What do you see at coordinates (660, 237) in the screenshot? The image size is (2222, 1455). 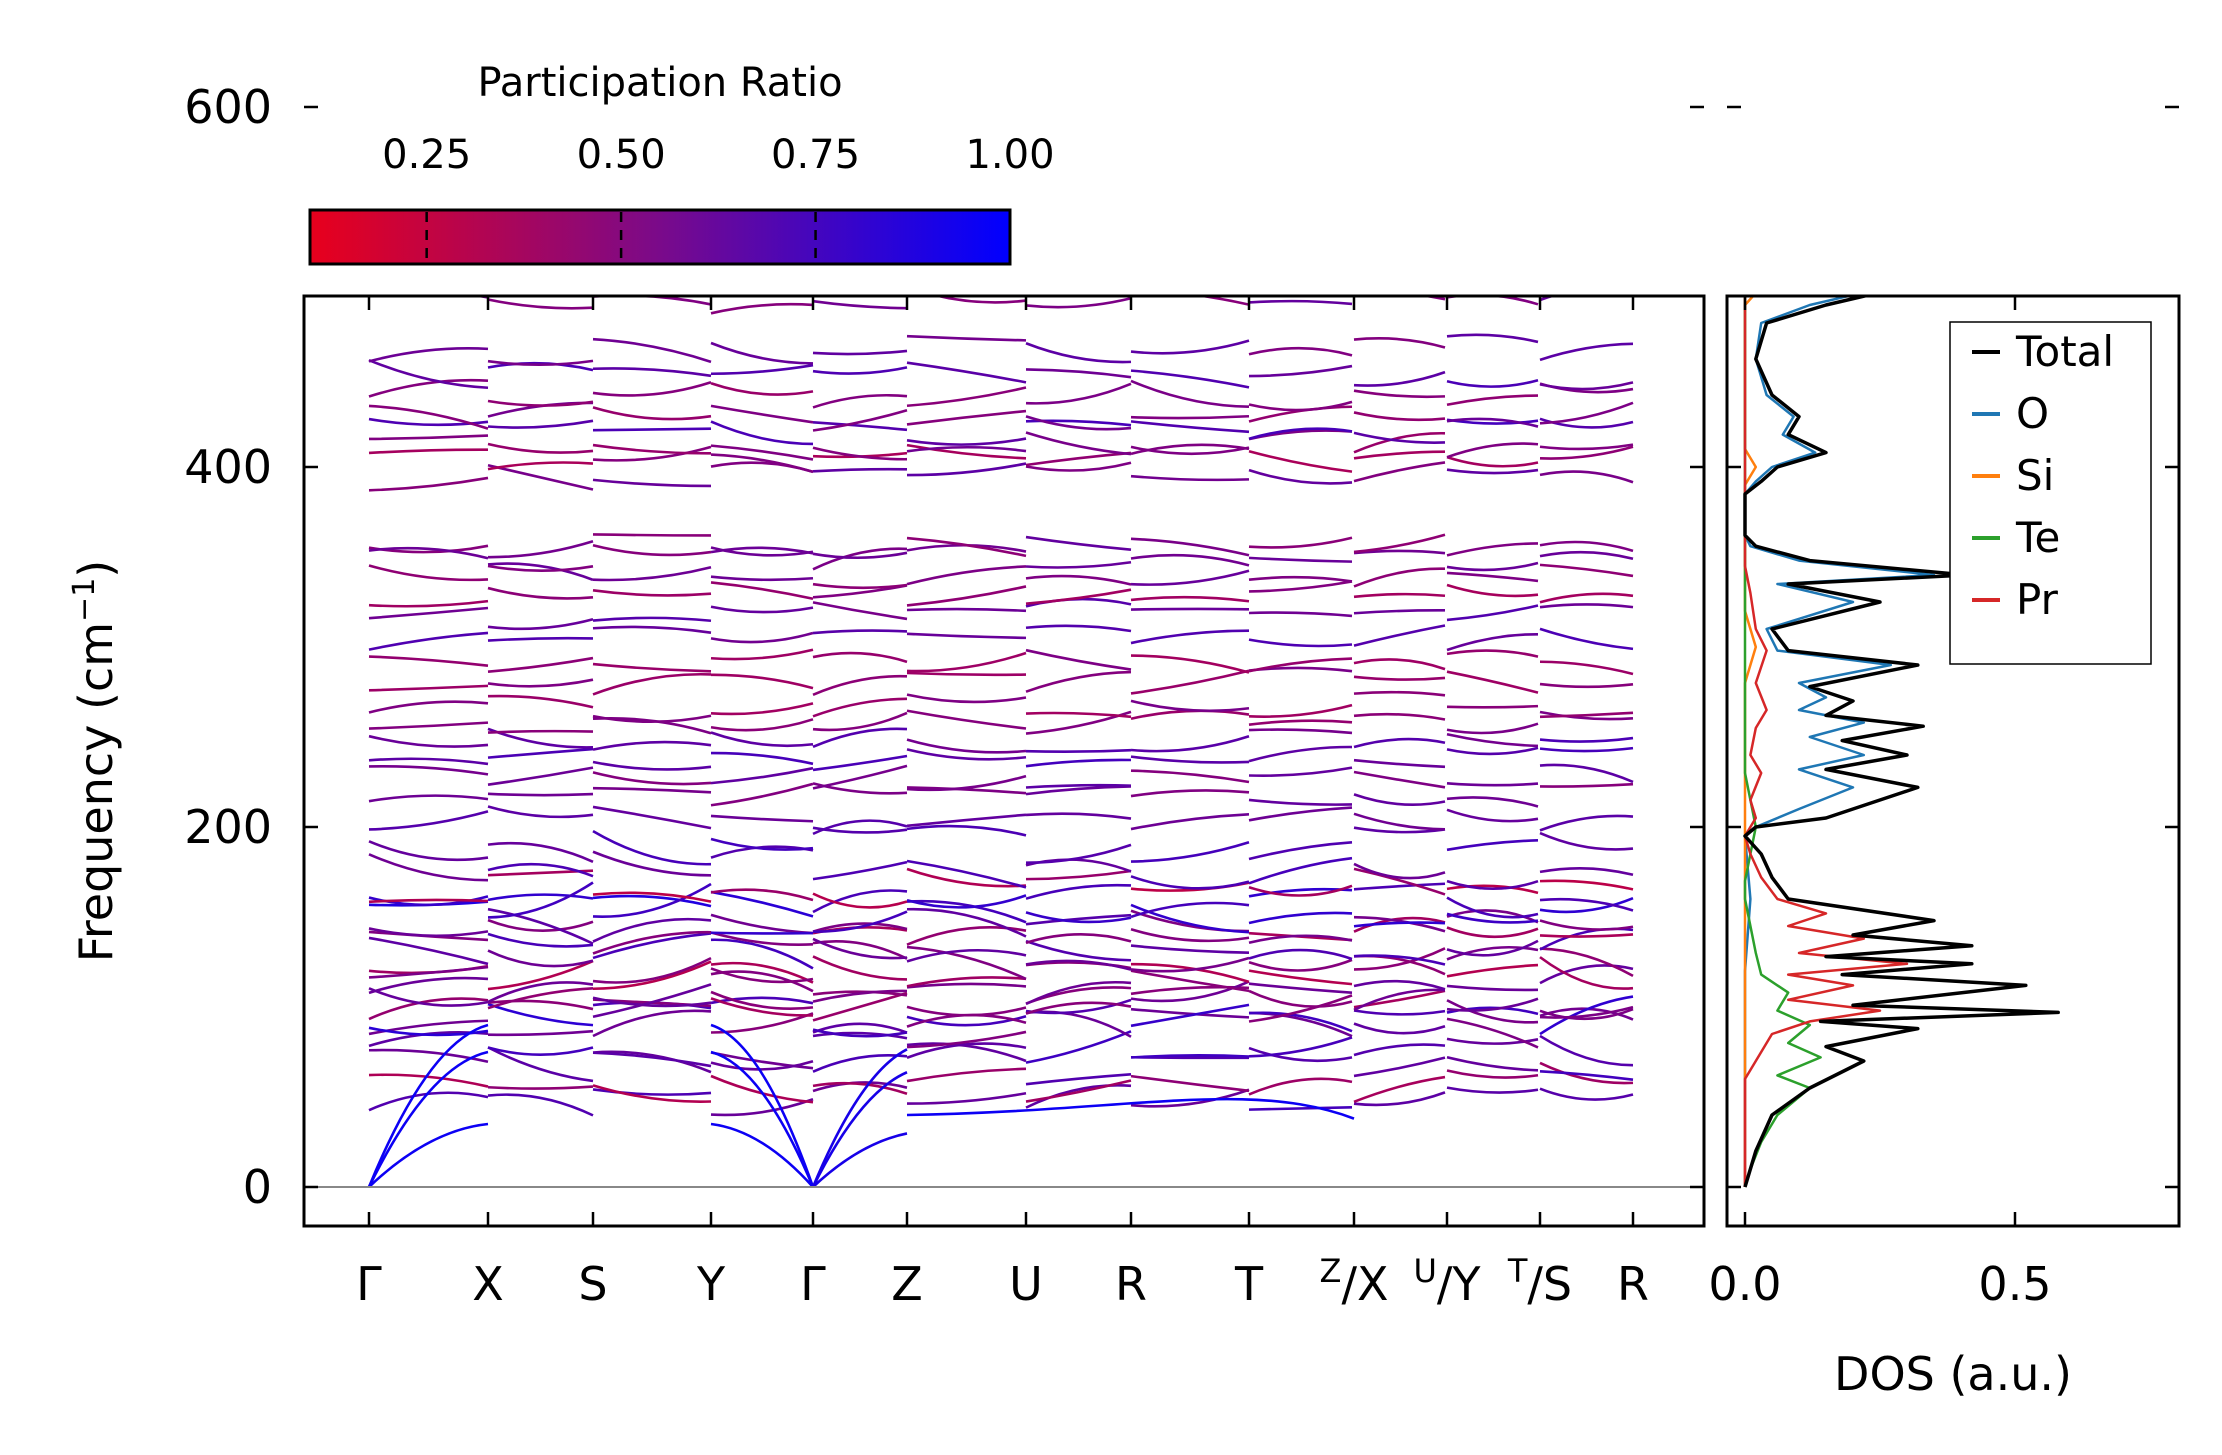 I see `colorbar-gradient` at bounding box center [660, 237].